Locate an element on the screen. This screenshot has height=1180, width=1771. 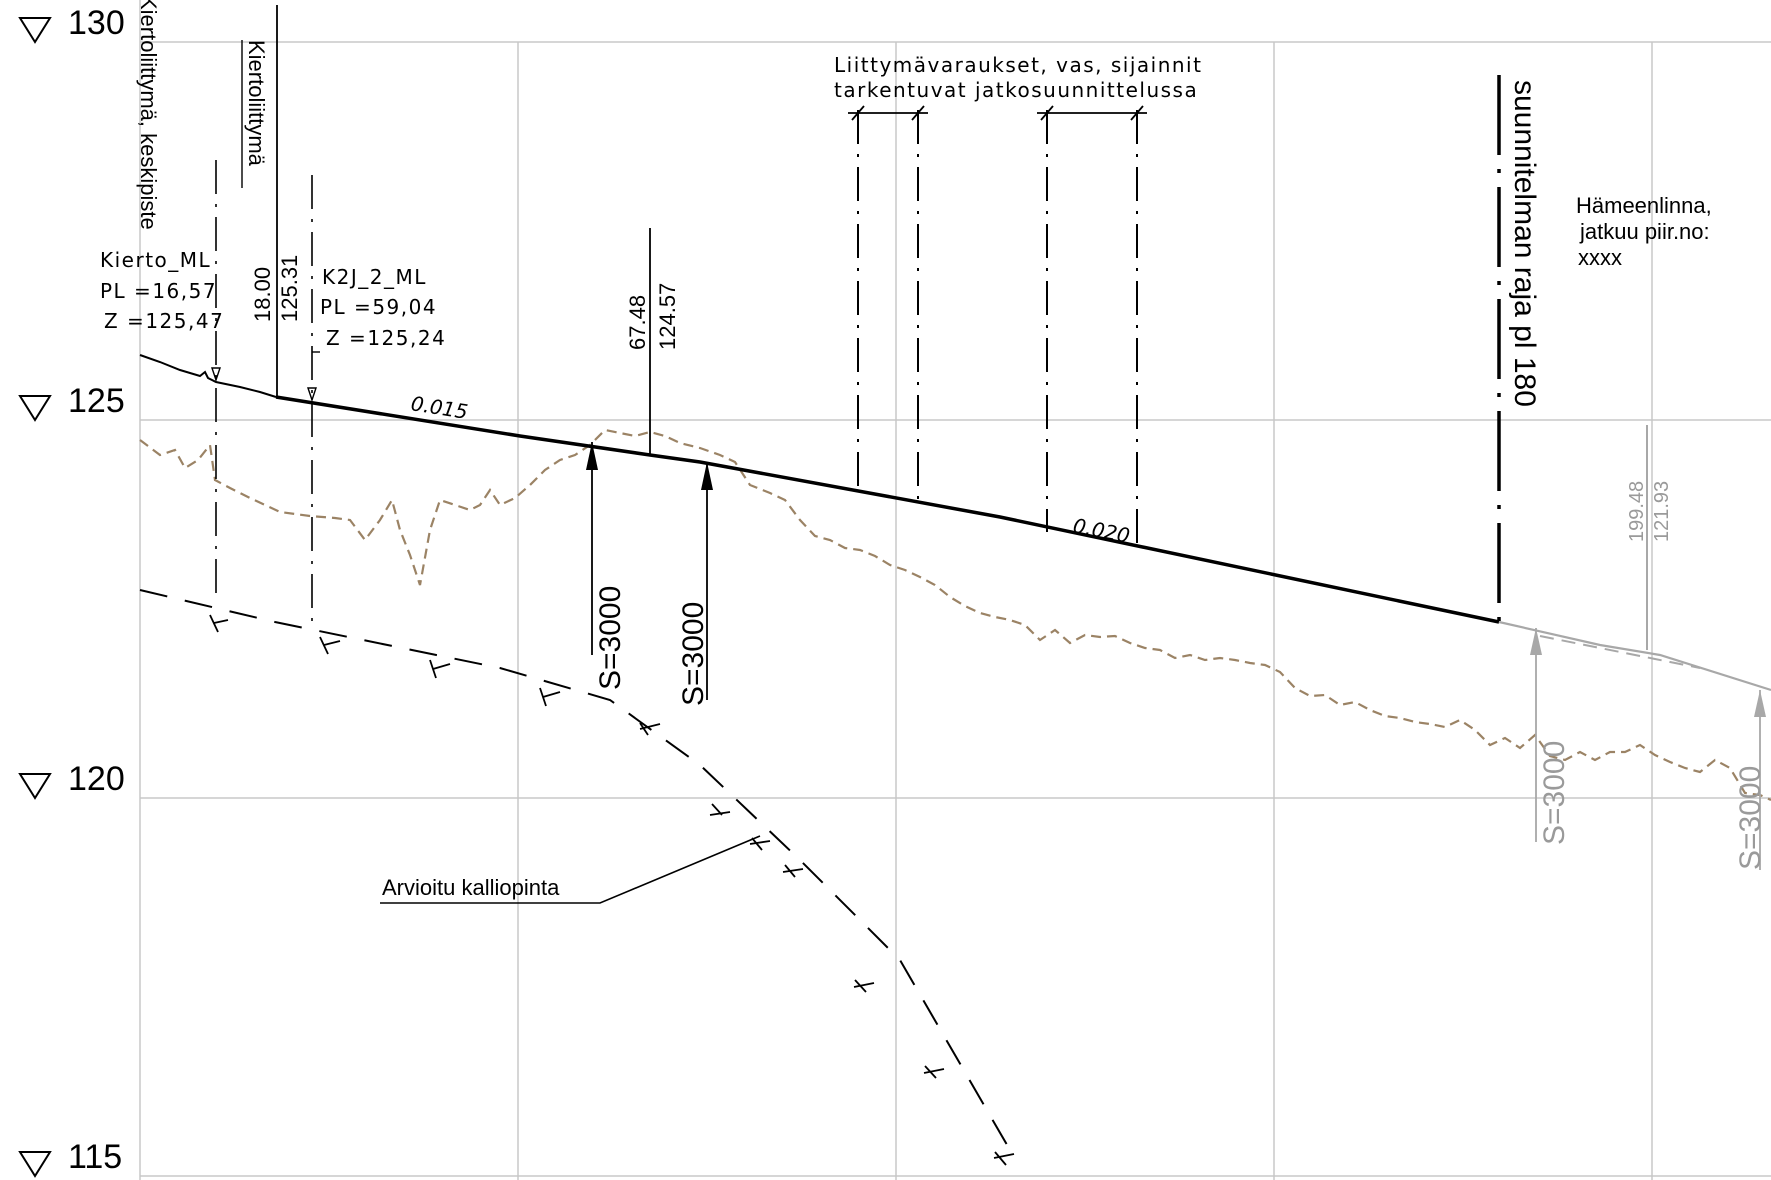
bedrock-leader is located at coordinates (570, 869).